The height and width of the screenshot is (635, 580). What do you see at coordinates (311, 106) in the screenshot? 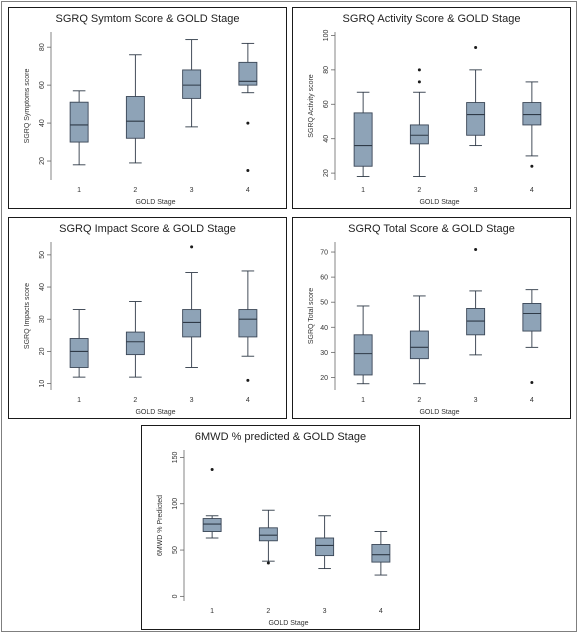
I see `y-axis-label: SGRQ Activity score` at bounding box center [311, 106].